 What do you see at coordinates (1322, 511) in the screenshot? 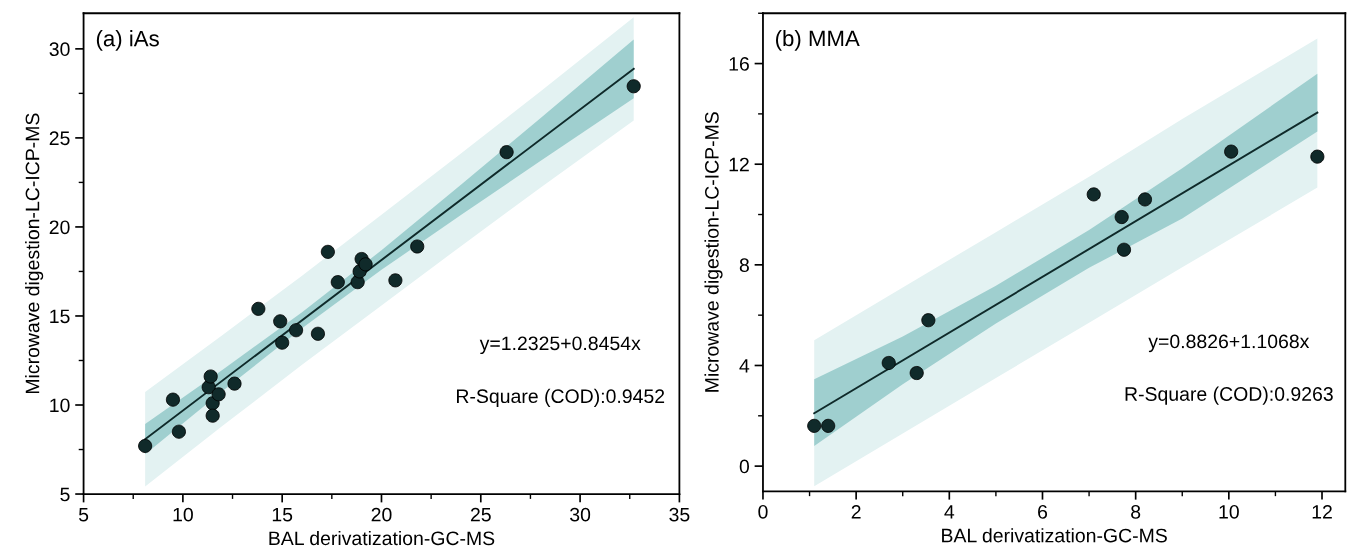
I see `x-tick-label: 12` at bounding box center [1322, 511].